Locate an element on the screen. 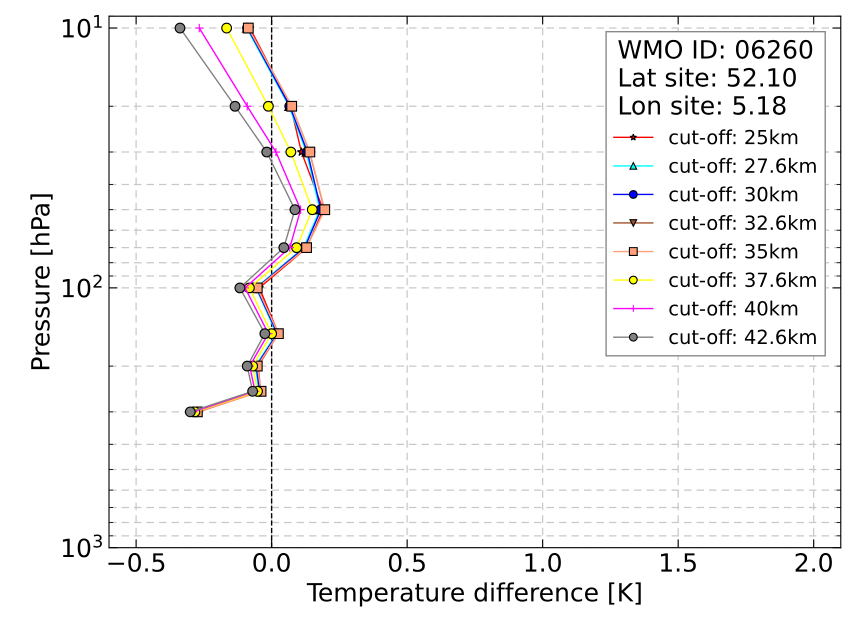 The width and height of the screenshot is (845, 621). x-tick-label: 0.5 is located at coordinates (406, 562).